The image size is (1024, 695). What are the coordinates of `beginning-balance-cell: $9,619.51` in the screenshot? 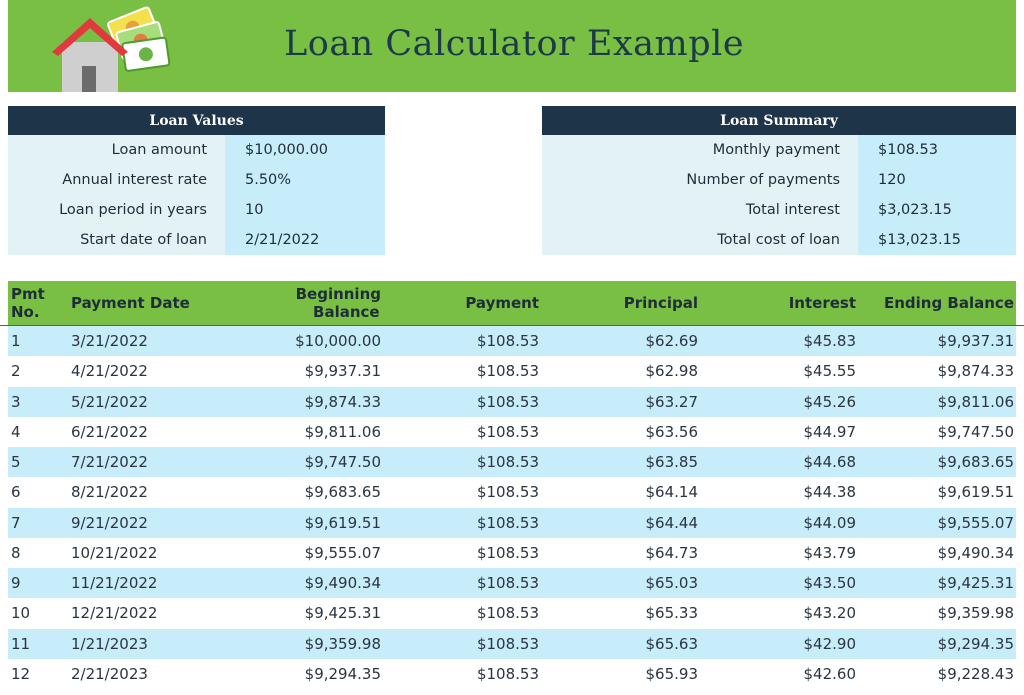 It's located at (342, 522).